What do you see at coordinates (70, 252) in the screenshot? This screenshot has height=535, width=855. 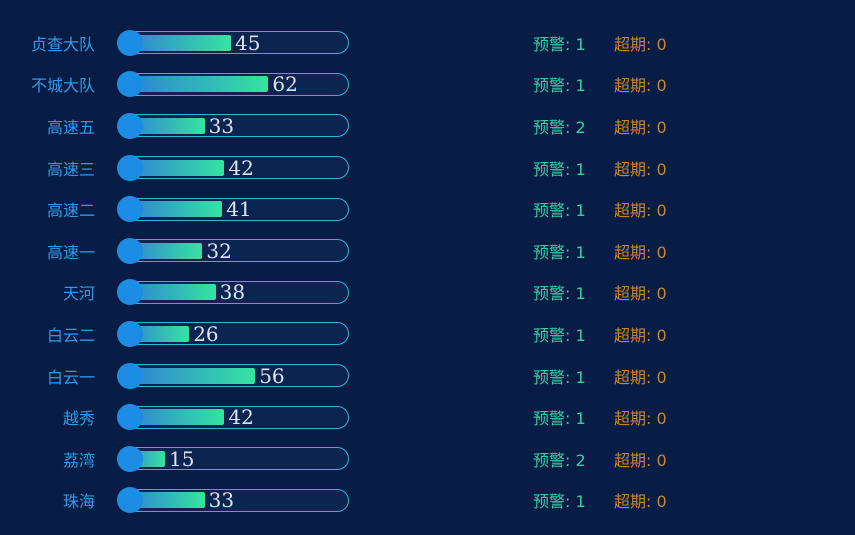 I see `brigade-label: 高速一` at bounding box center [70, 252].